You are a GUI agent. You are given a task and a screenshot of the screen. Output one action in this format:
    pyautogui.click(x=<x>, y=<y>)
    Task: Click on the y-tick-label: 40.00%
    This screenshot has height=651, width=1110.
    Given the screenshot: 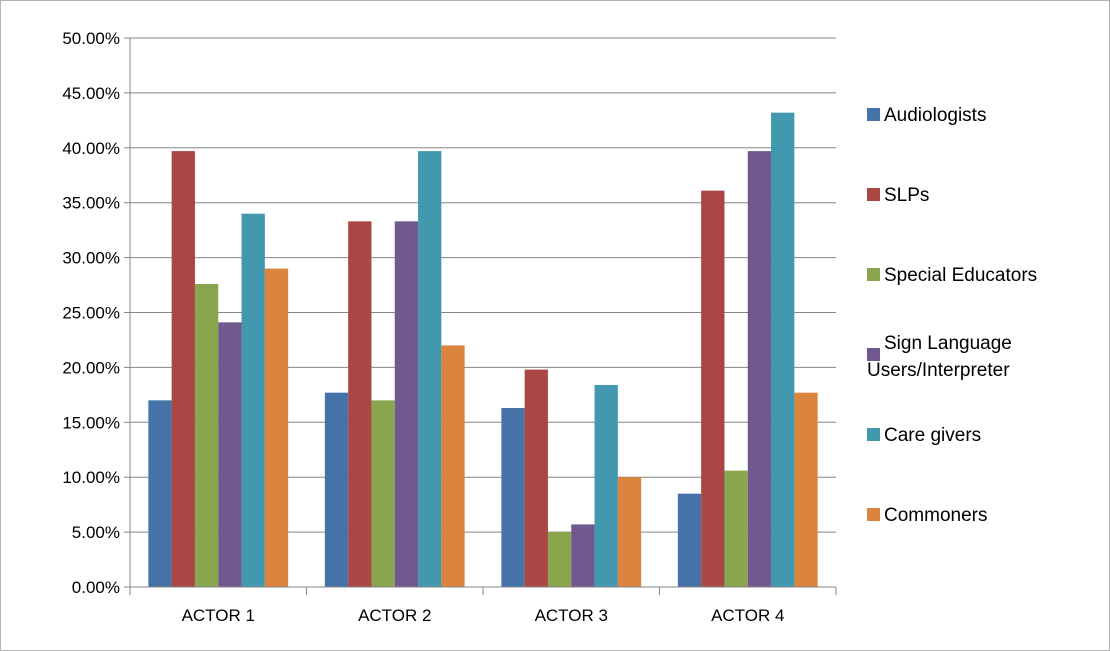 What is the action you would take?
    pyautogui.click(x=91, y=148)
    